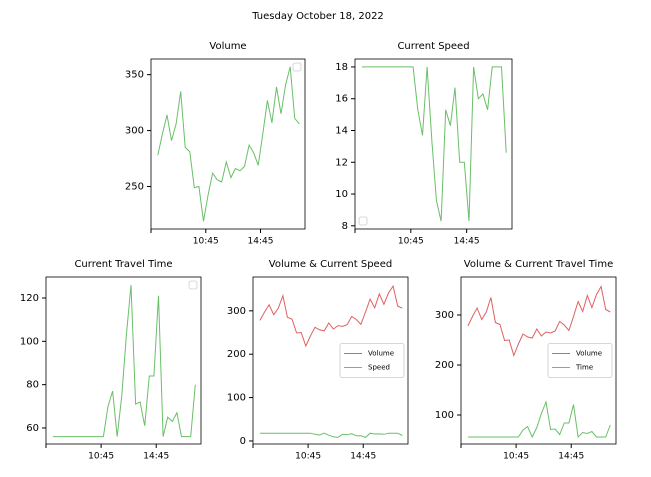 The width and height of the screenshot is (651, 477). I want to click on y-tick-label: 14, so click(341, 130).